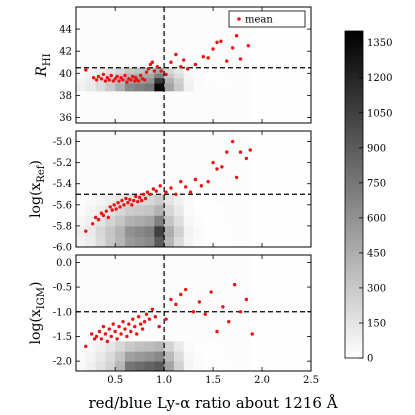  What do you see at coordinates (379, 78) in the screenshot?
I see `colorbar-tick-label: 1200` at bounding box center [379, 78].